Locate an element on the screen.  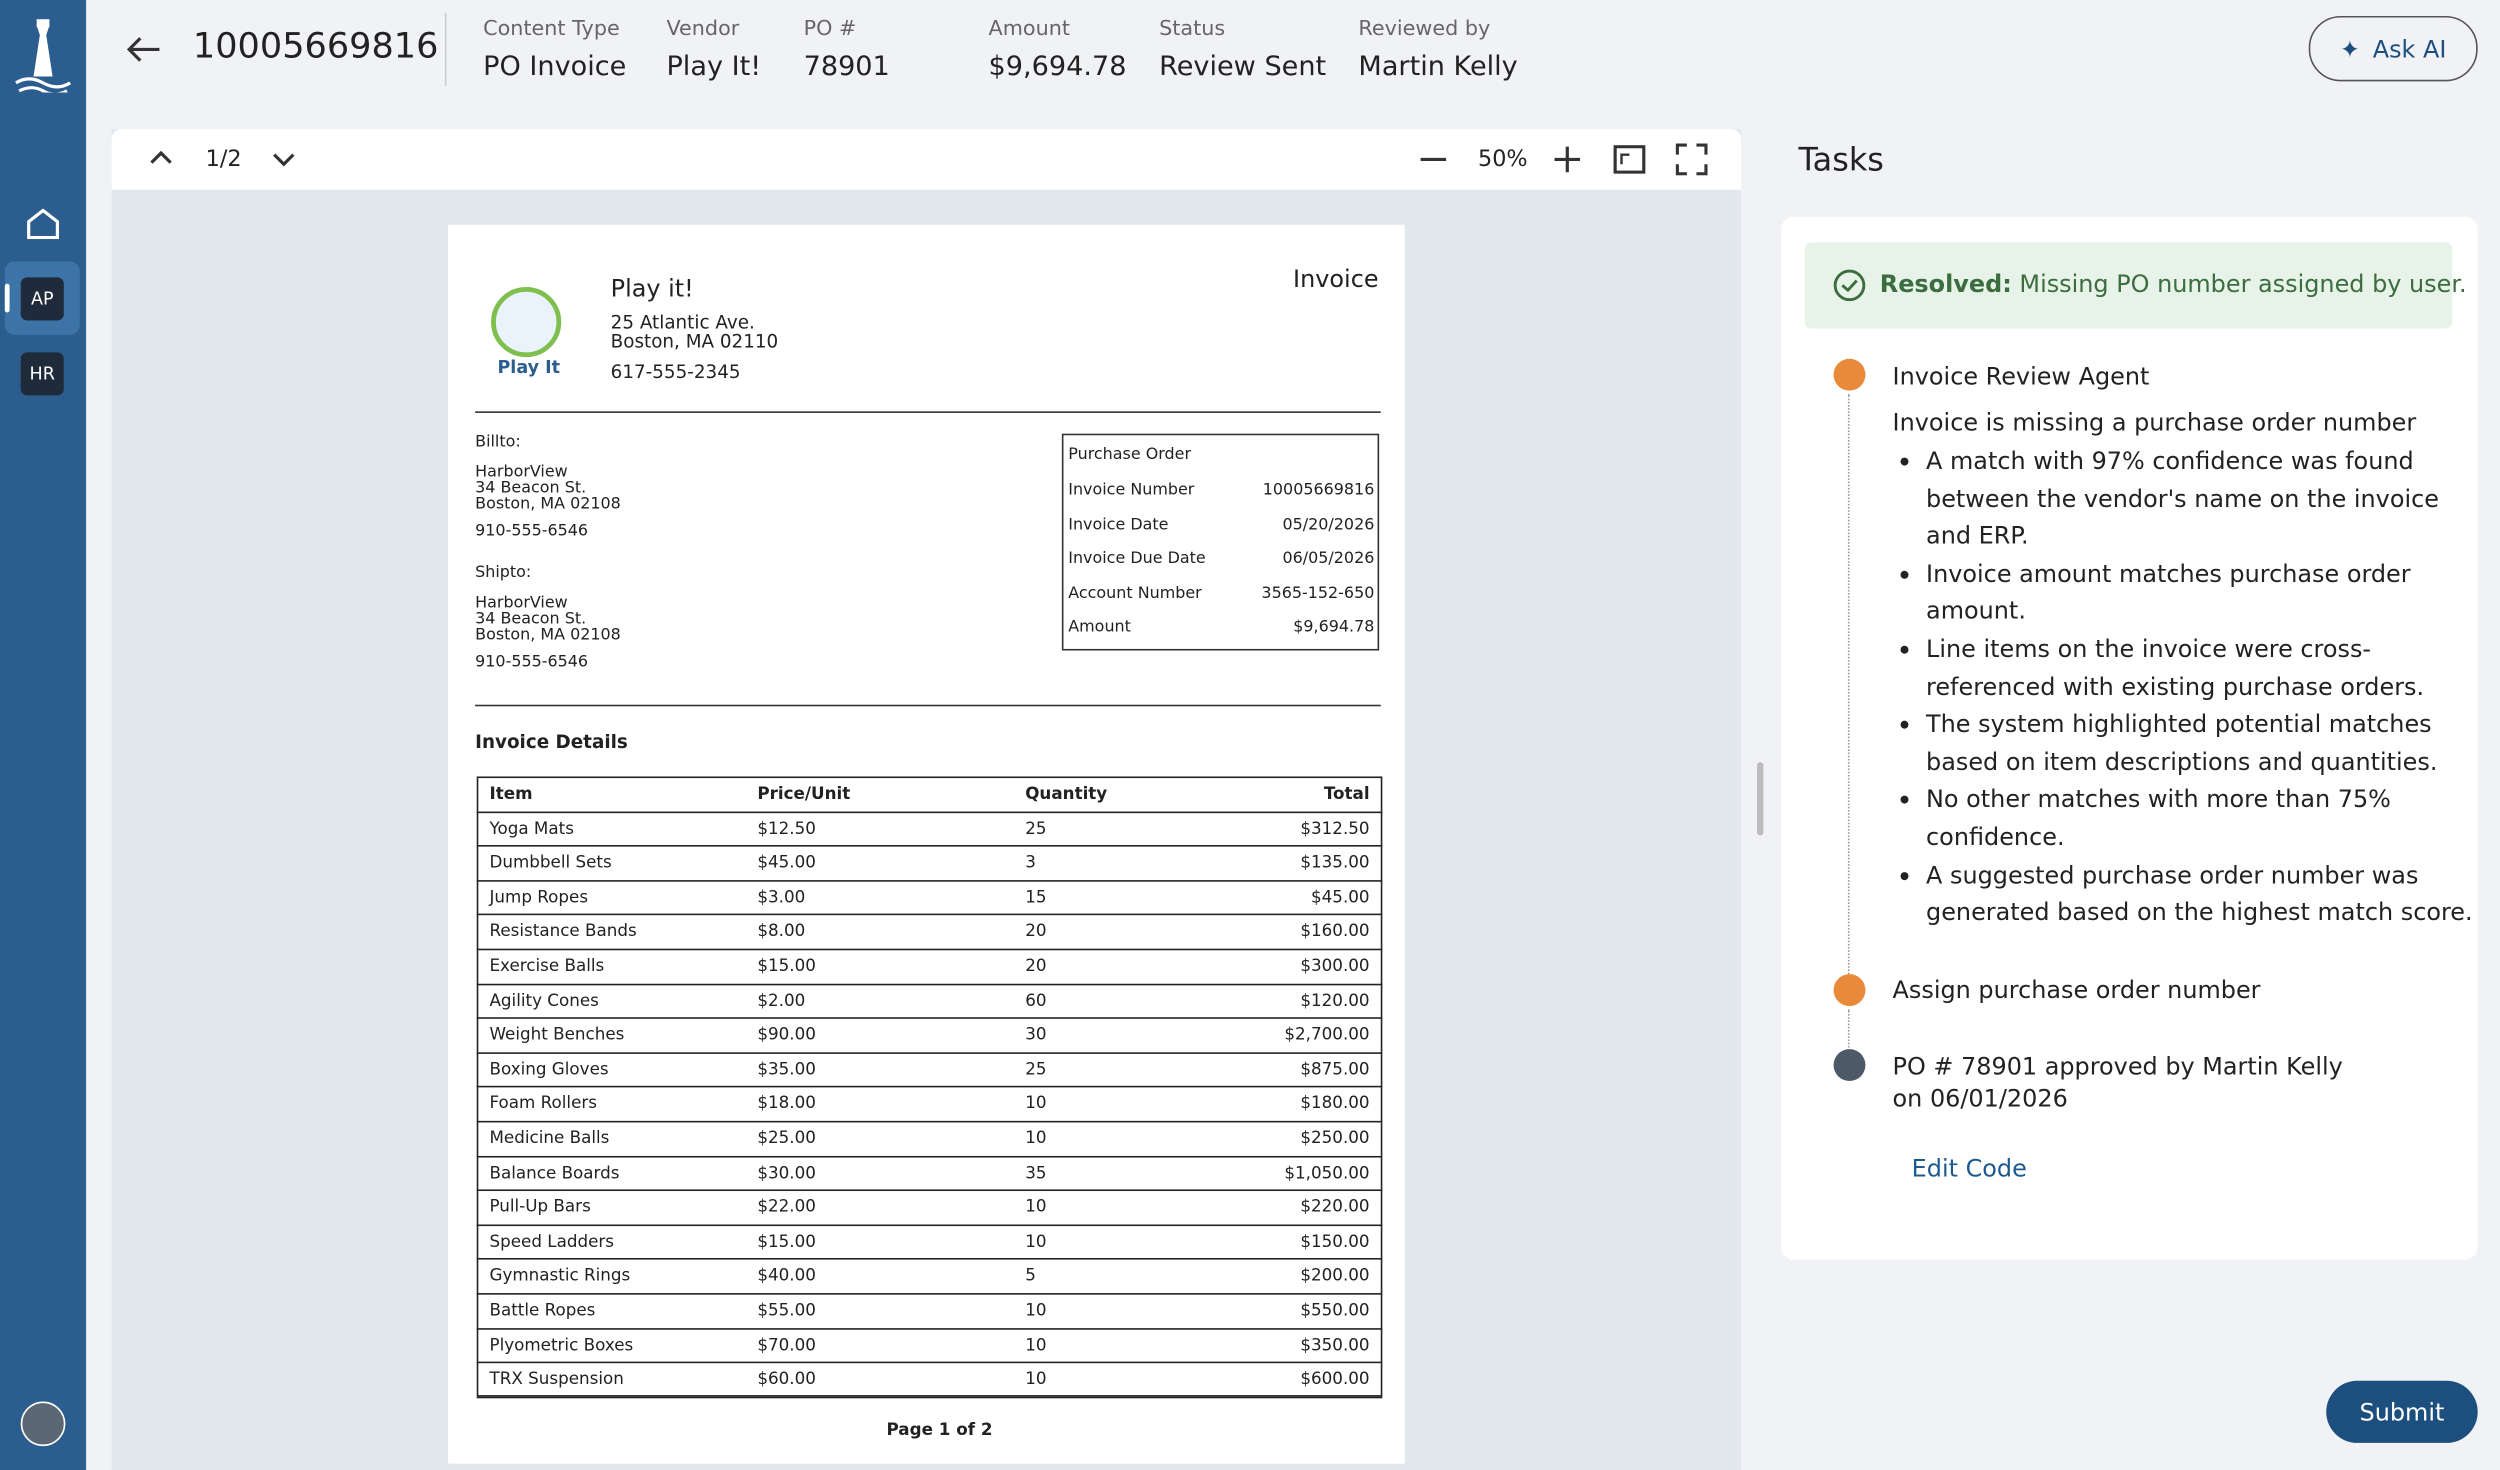
po-label: Invoice Number is located at coordinates (1131, 490).